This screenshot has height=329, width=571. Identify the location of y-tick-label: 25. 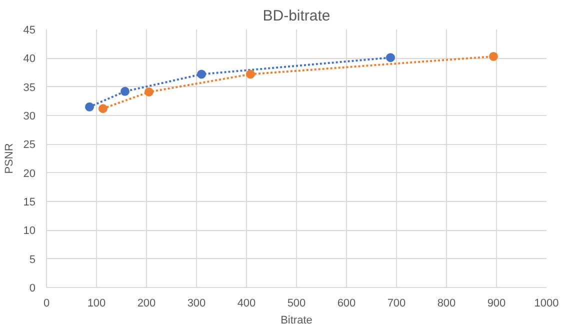
(29, 145).